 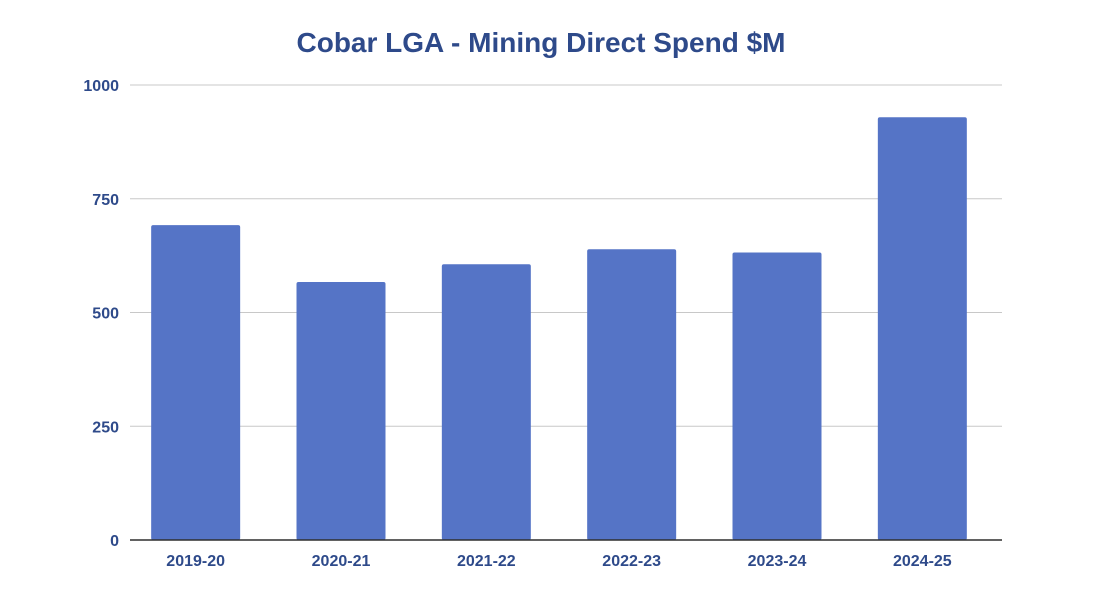 I want to click on y-tick-label: 250, so click(x=105, y=427).